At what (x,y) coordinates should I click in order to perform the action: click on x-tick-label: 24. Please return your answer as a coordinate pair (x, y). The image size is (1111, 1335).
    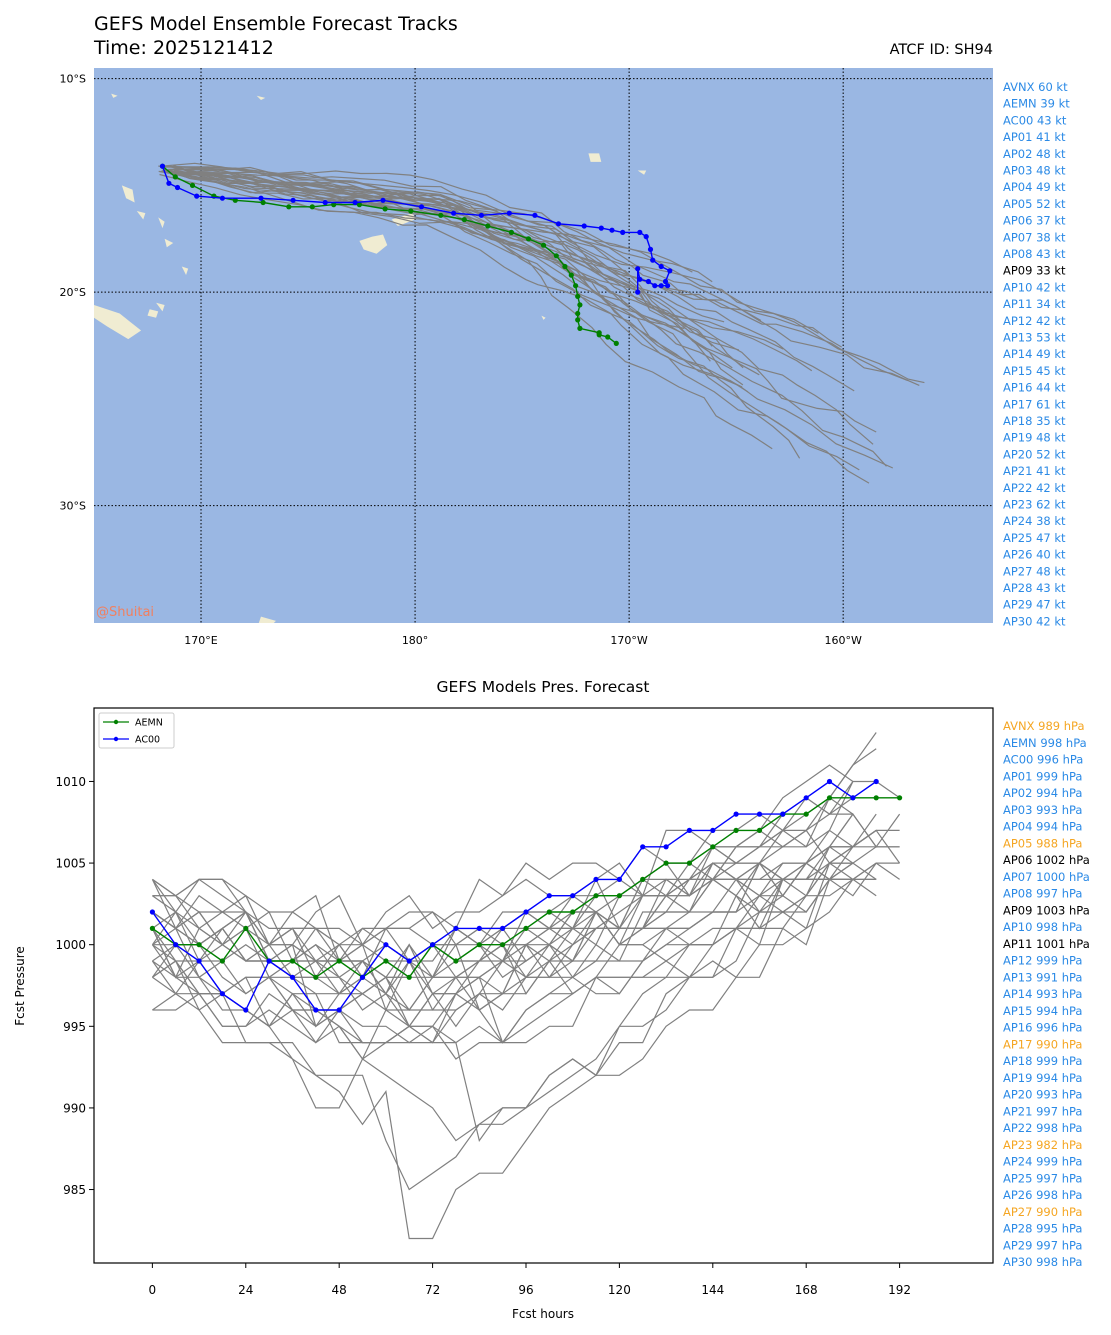
    Looking at the image, I should click on (245, 1290).